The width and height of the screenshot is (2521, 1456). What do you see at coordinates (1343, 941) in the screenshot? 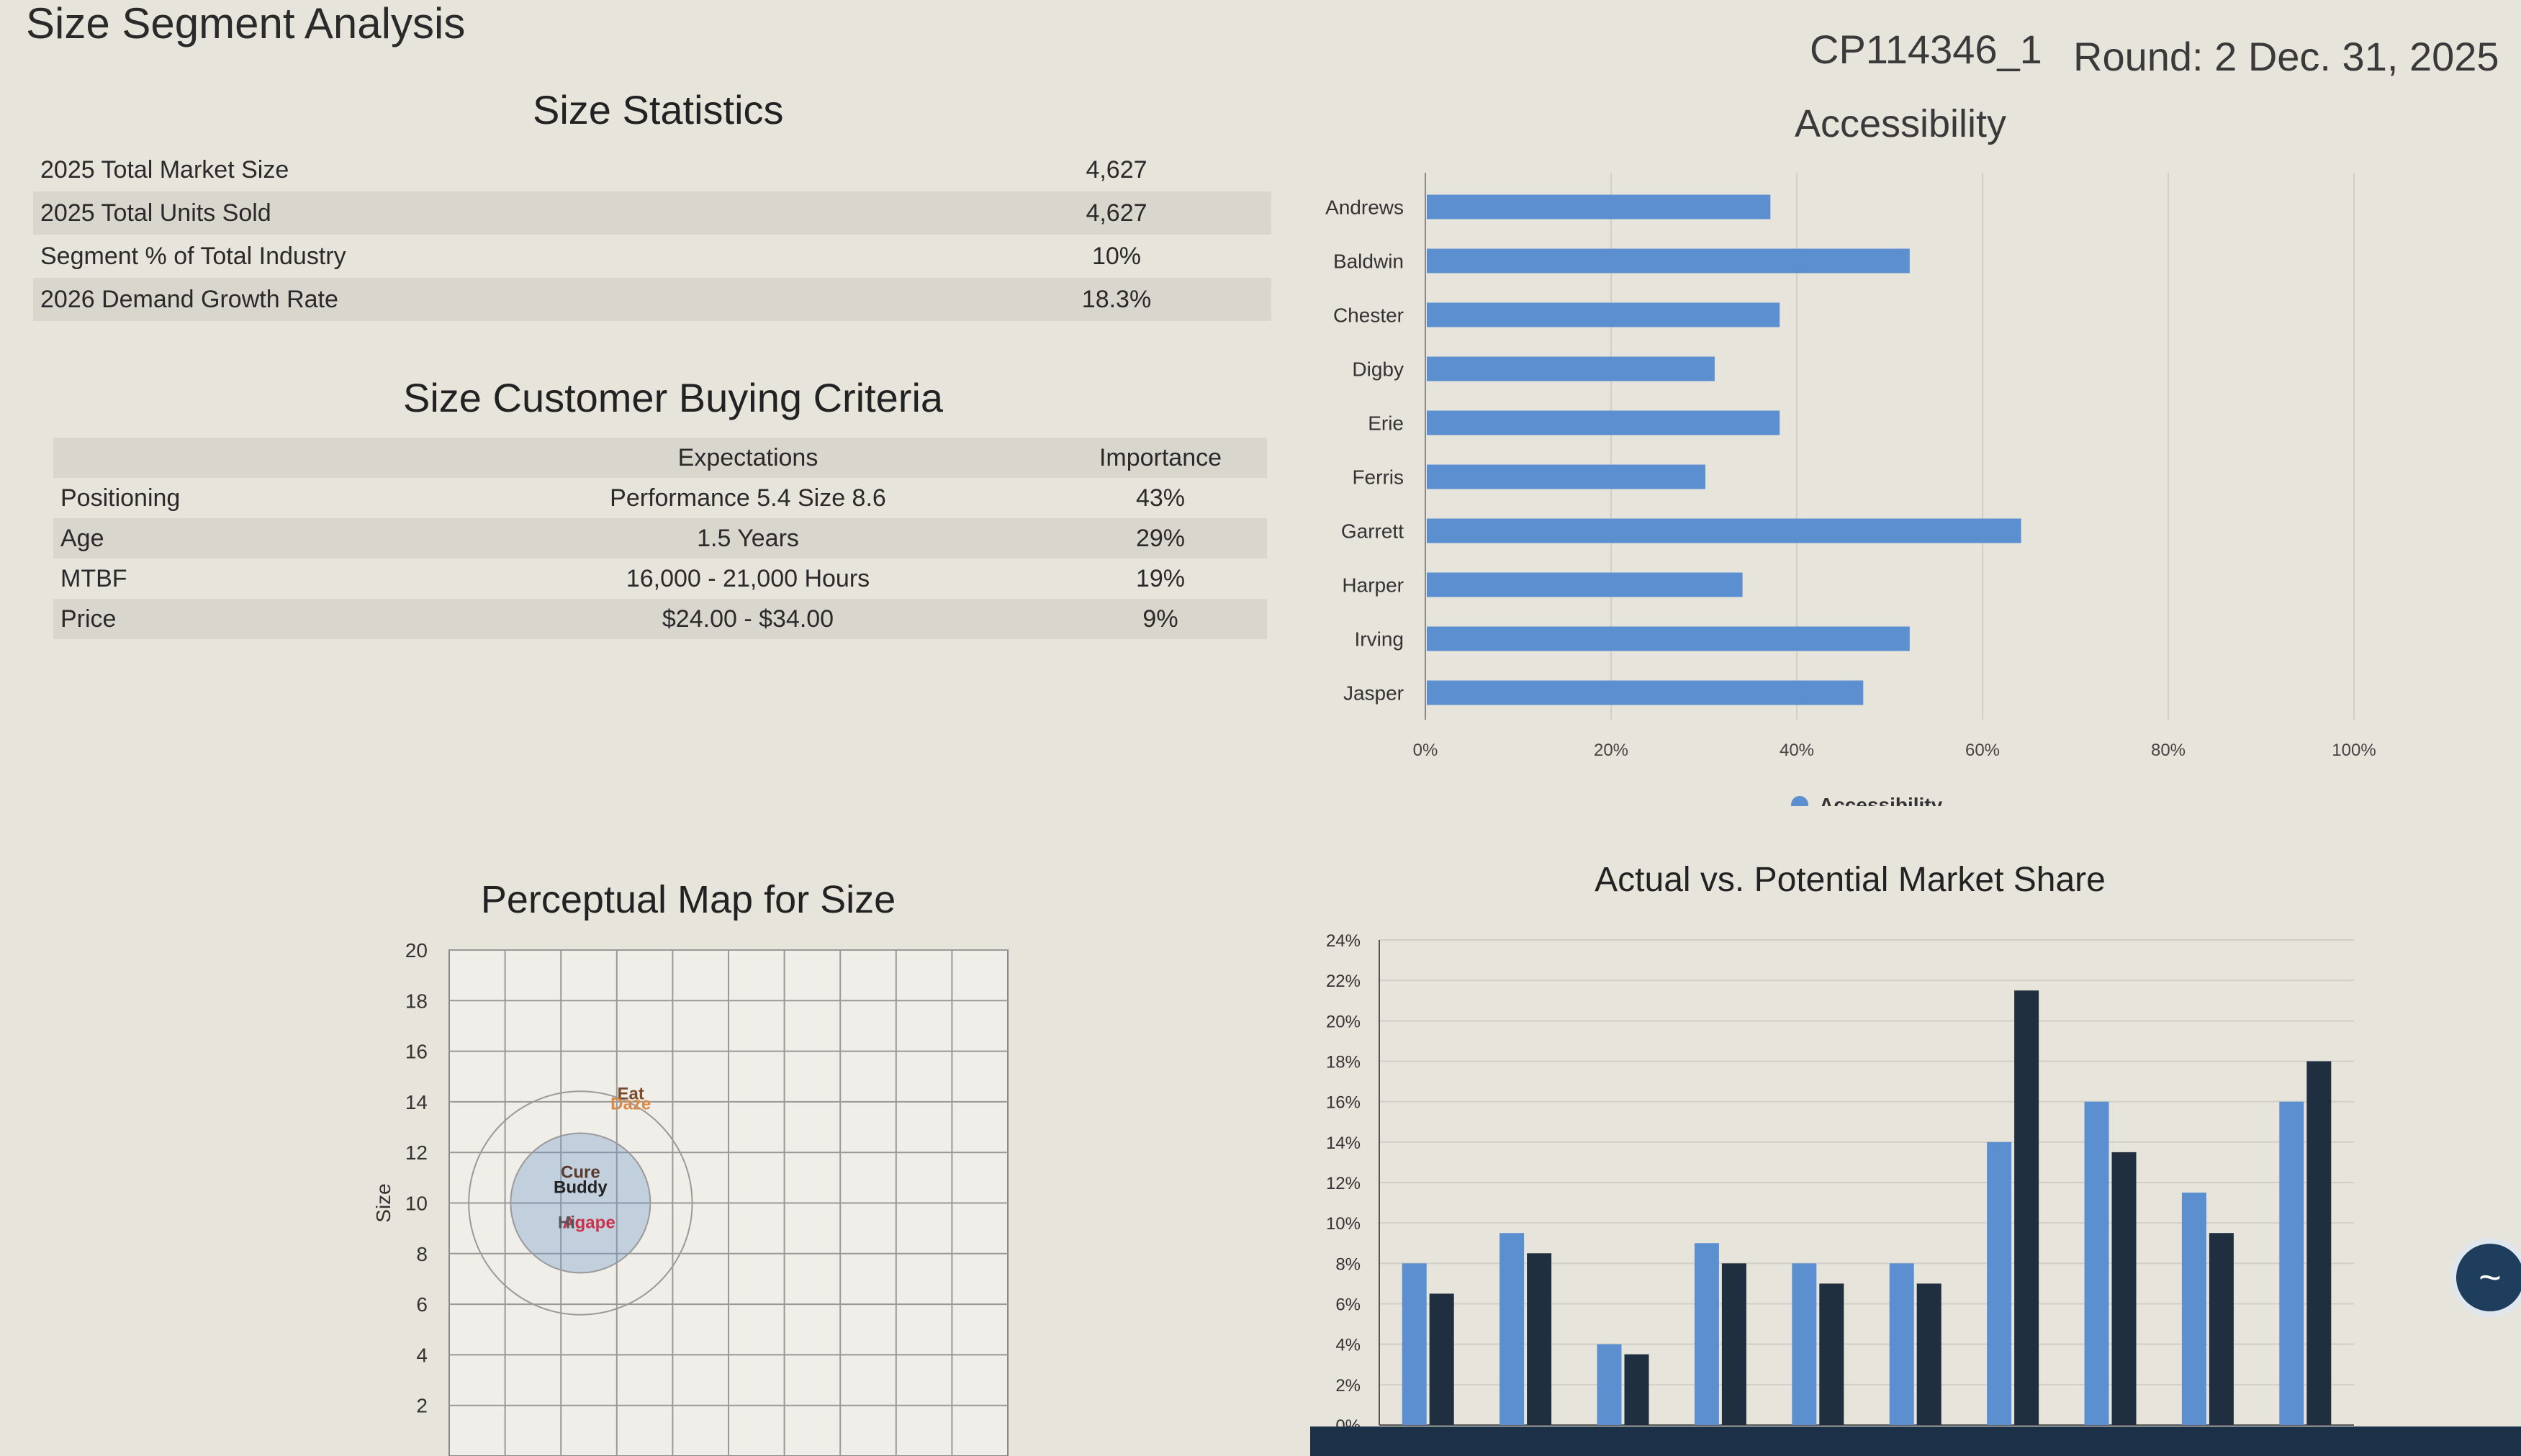
I see `y-tick-label: 24%` at bounding box center [1343, 941].